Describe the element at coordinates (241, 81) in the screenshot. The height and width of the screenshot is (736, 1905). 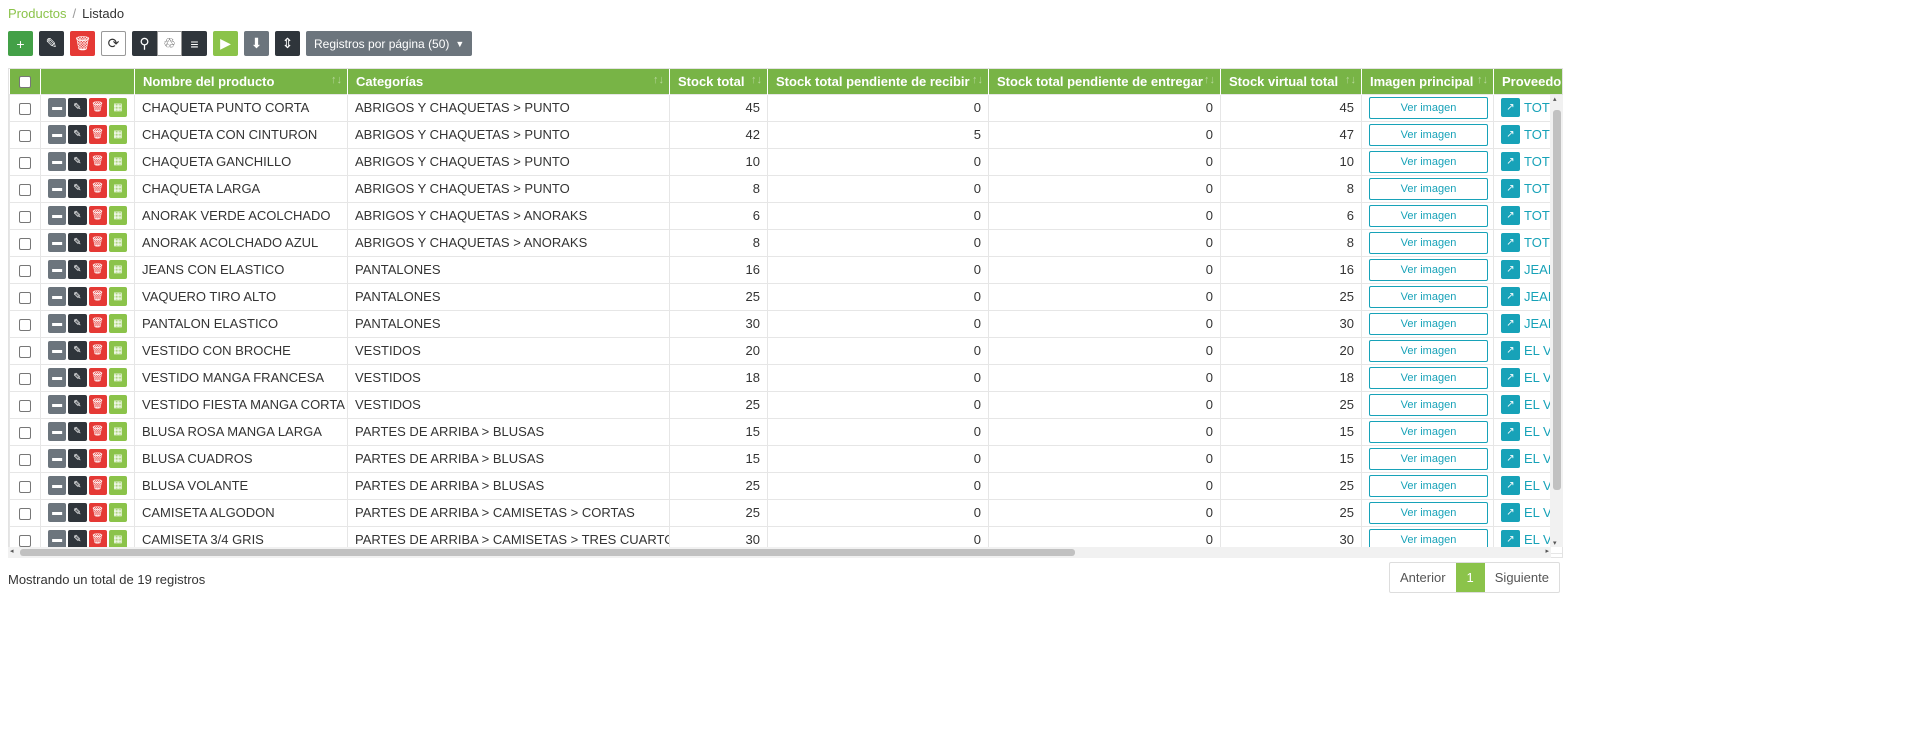
I see `header-nombre: Nombre del producto ↑↓` at that location.